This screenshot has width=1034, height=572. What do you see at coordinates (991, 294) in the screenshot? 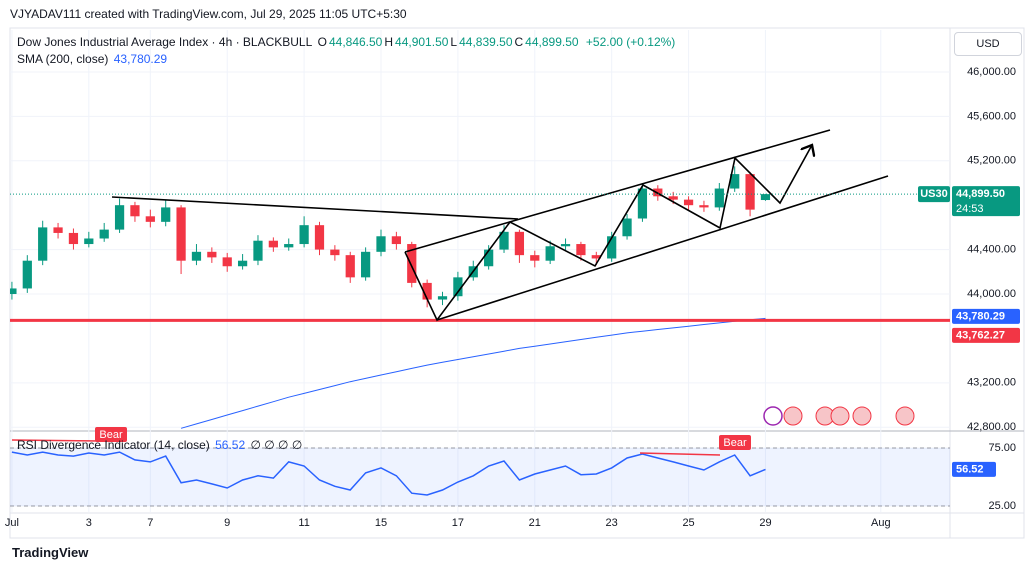
I see `y-tick-label: 44,000.00` at bounding box center [991, 294].